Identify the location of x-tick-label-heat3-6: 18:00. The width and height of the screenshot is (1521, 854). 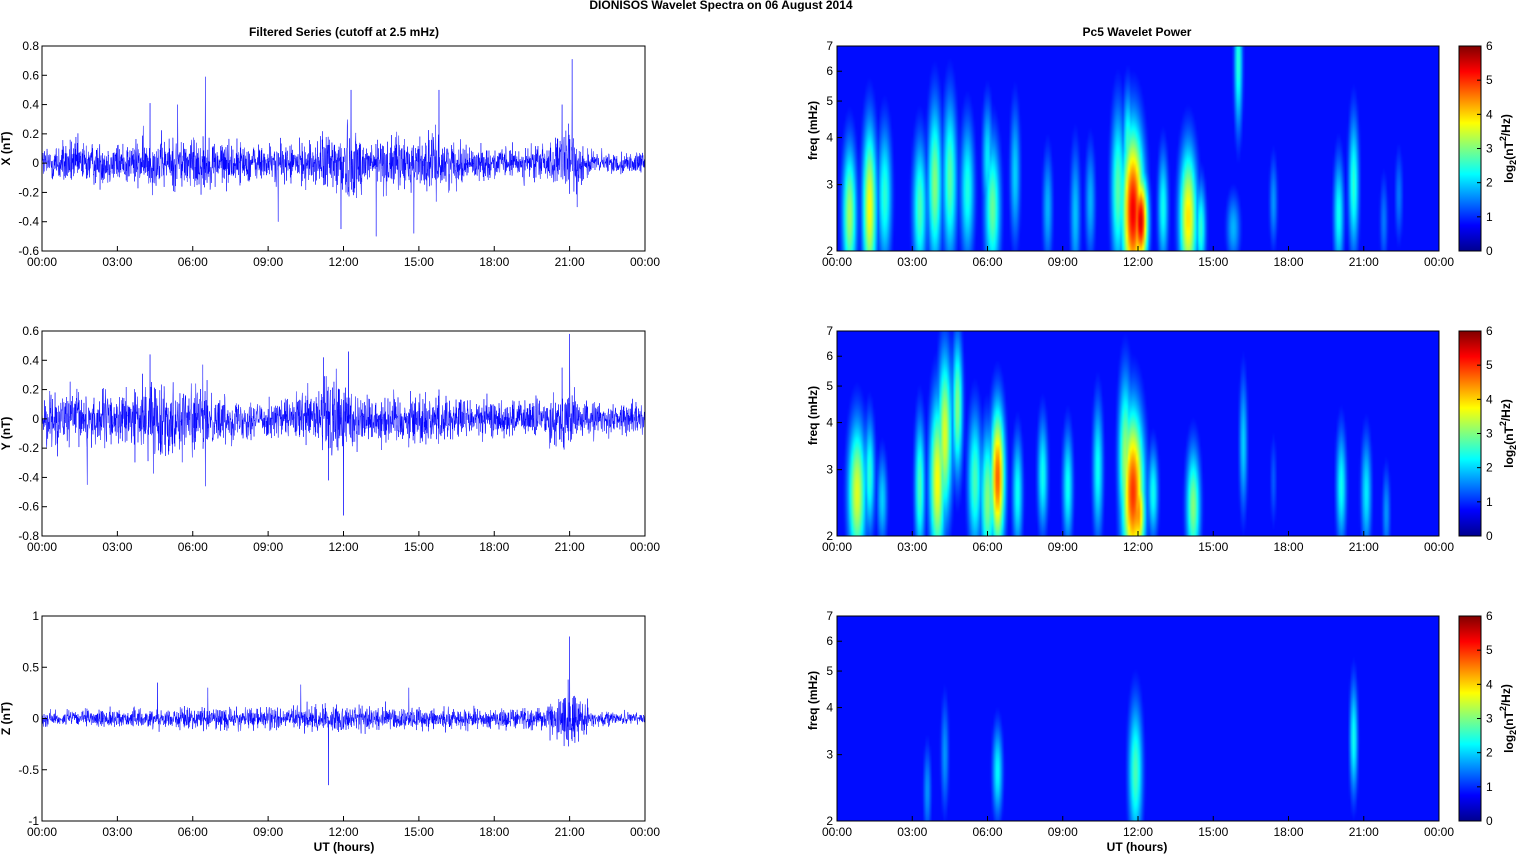
(1288, 262).